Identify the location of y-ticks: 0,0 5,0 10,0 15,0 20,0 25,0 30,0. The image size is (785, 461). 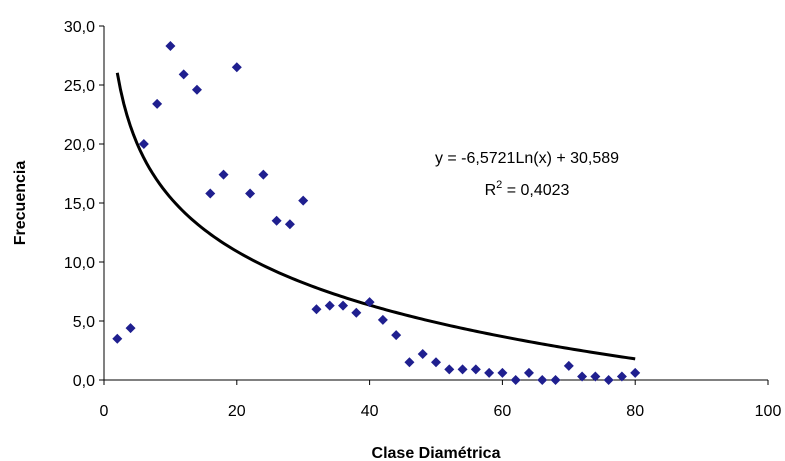
(84, 204).